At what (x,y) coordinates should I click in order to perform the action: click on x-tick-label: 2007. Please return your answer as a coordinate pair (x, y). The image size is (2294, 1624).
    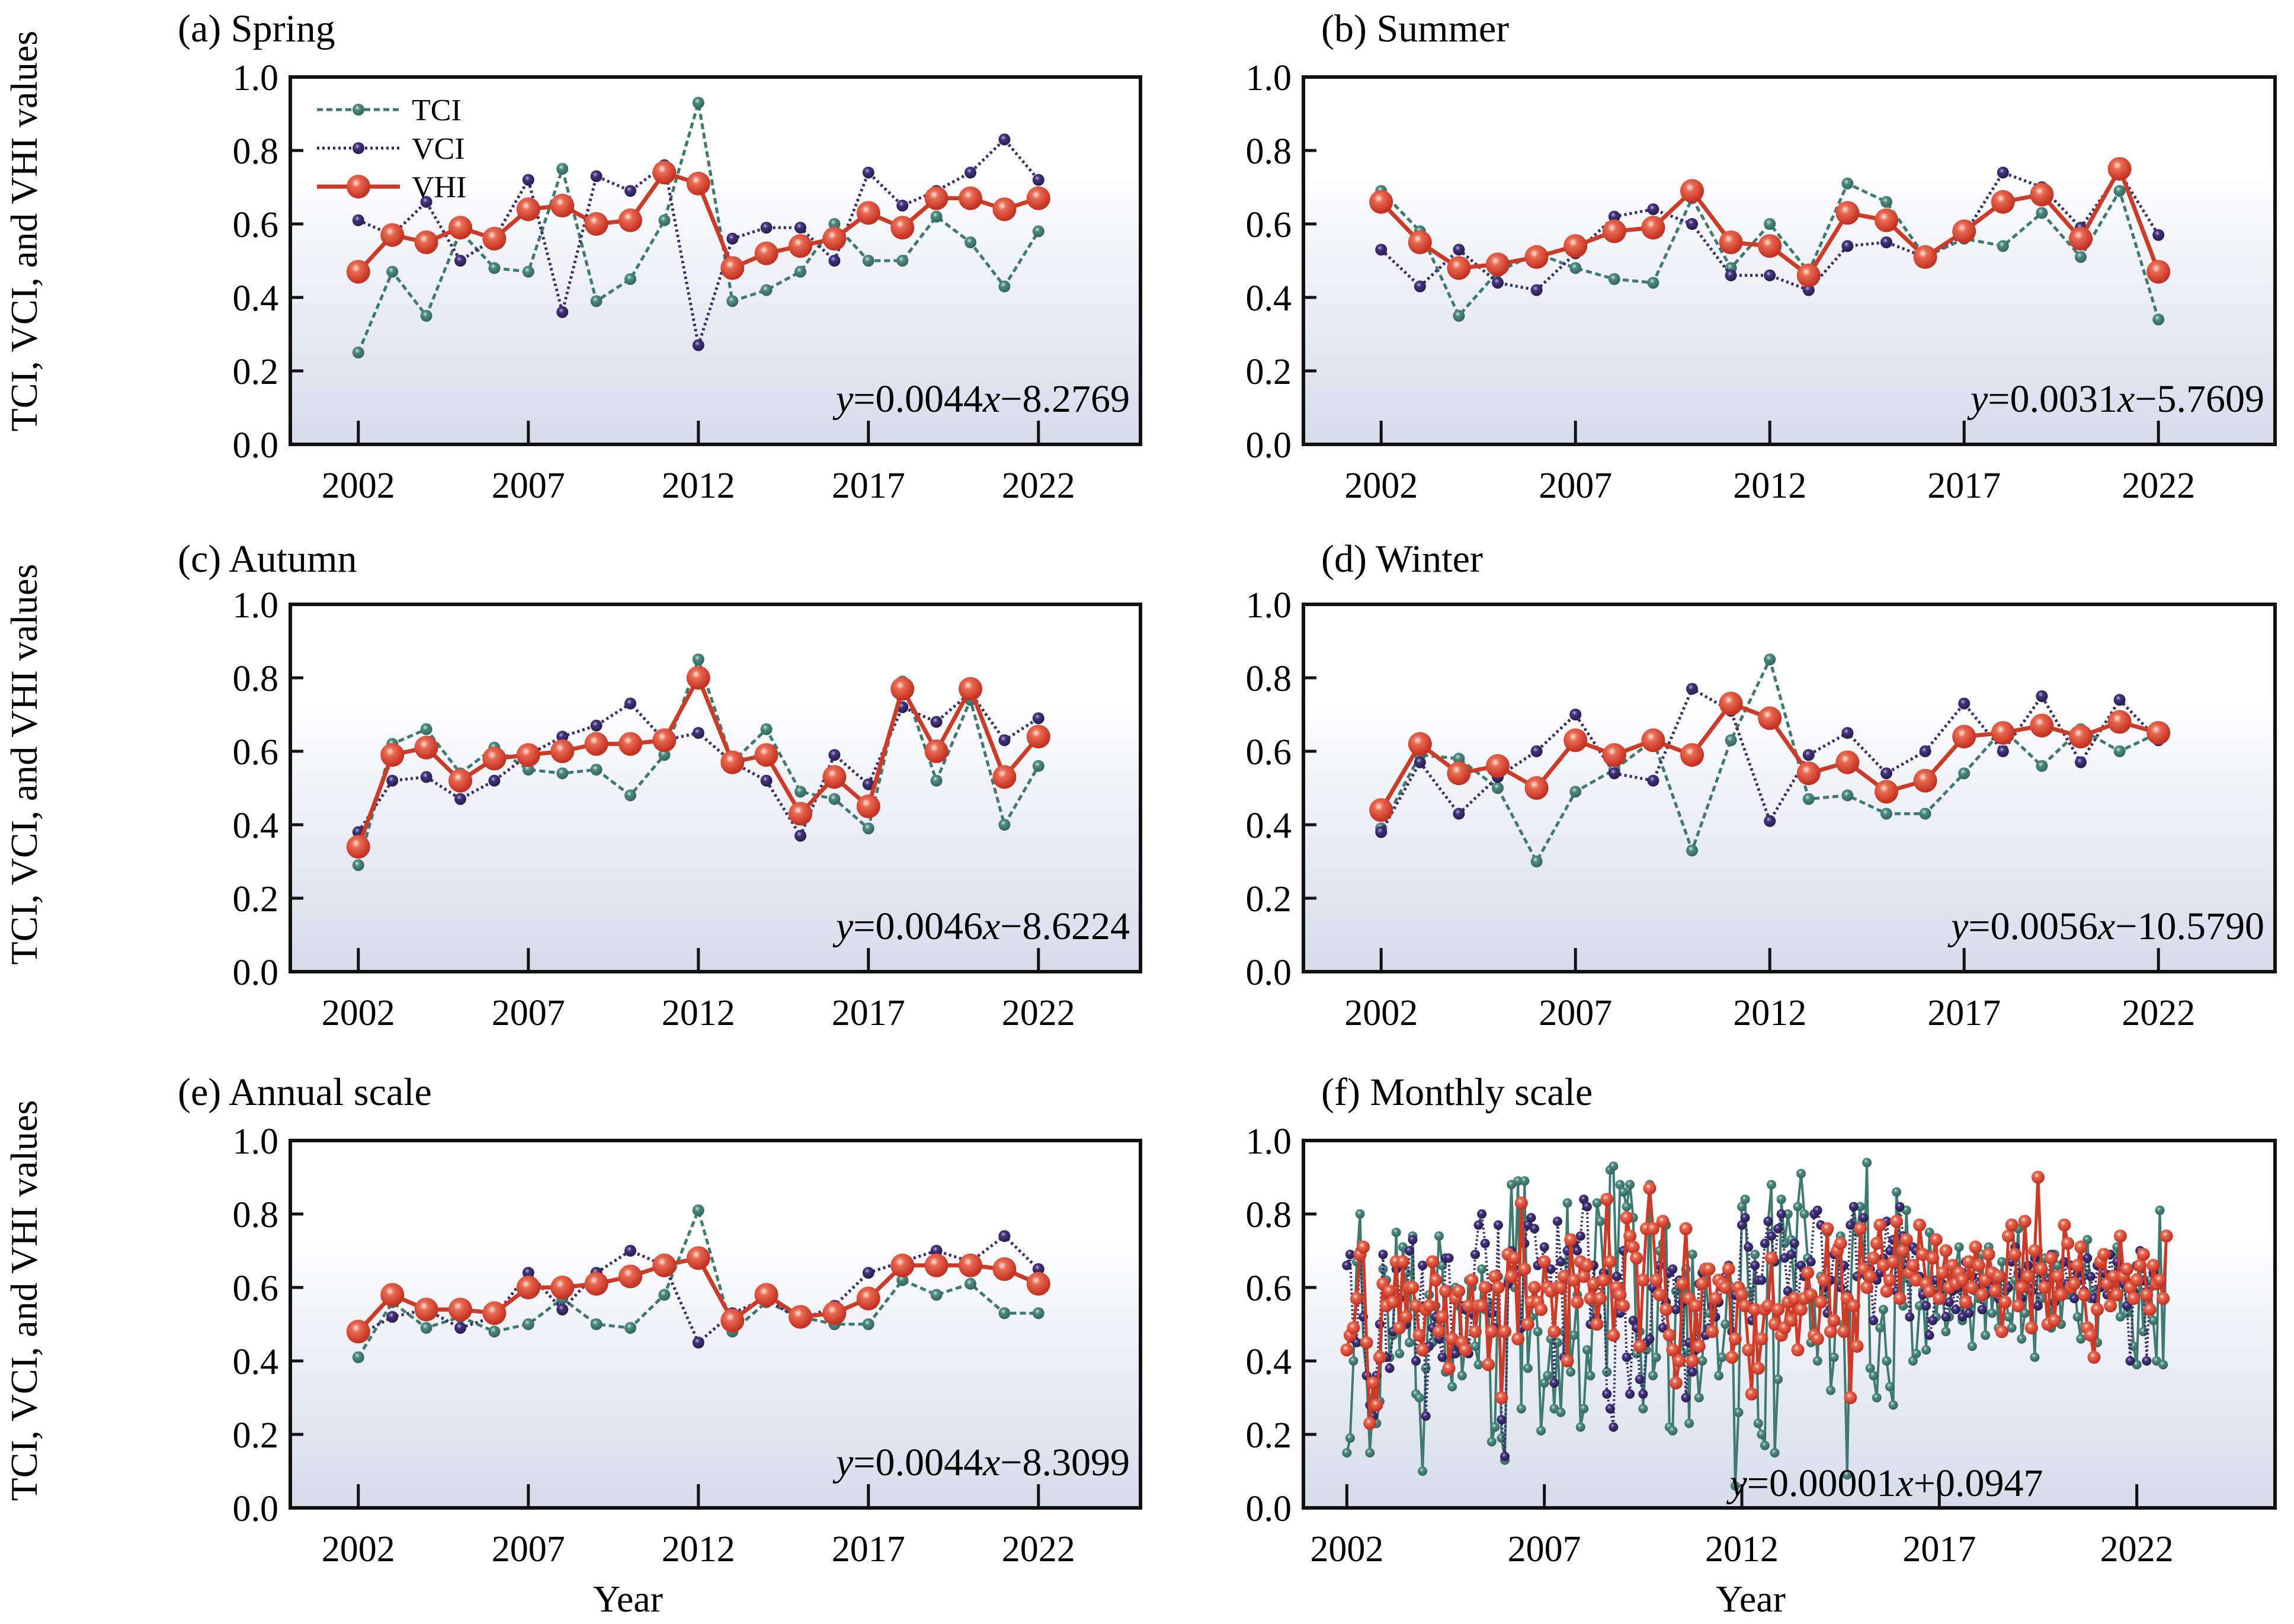
    Looking at the image, I should click on (1575, 1013).